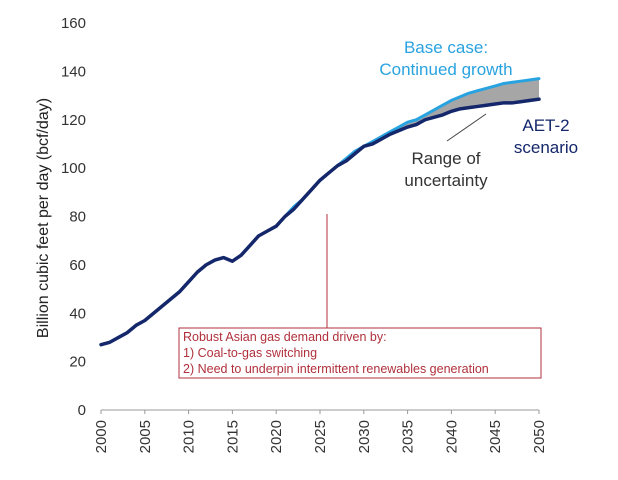  I want to click on x-tick-label: 2025, so click(320, 436).